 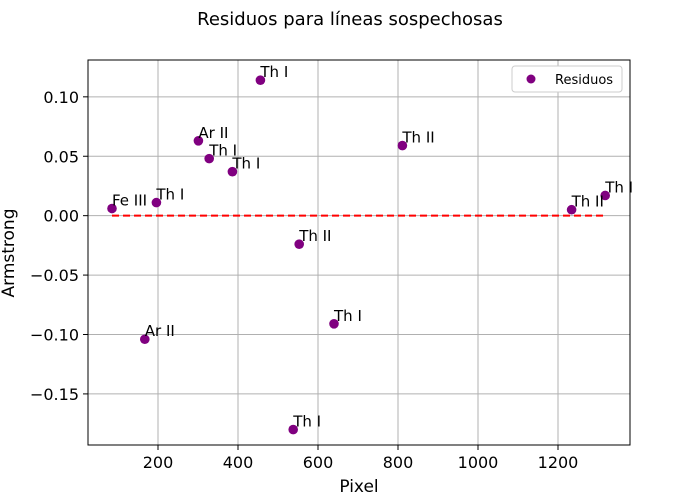 What do you see at coordinates (350, 19) in the screenshot?
I see `chart-title: Residuos para líneas sospechosas` at bounding box center [350, 19].